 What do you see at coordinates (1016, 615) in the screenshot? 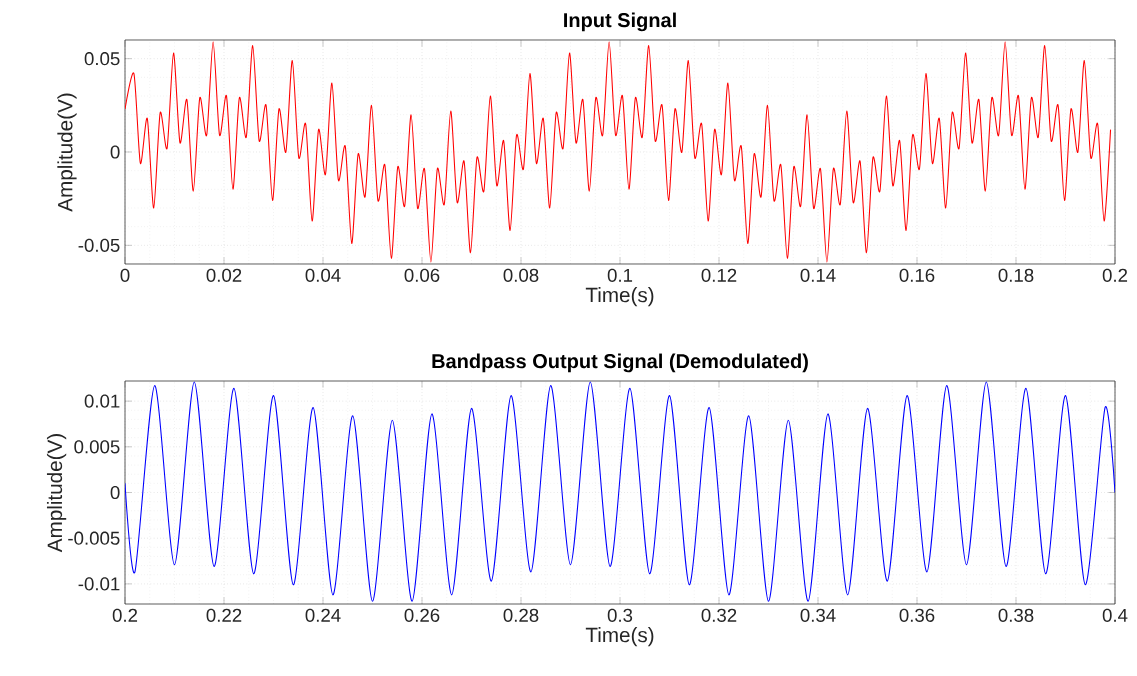
I see `x-tick-label: 0.38` at bounding box center [1016, 615].